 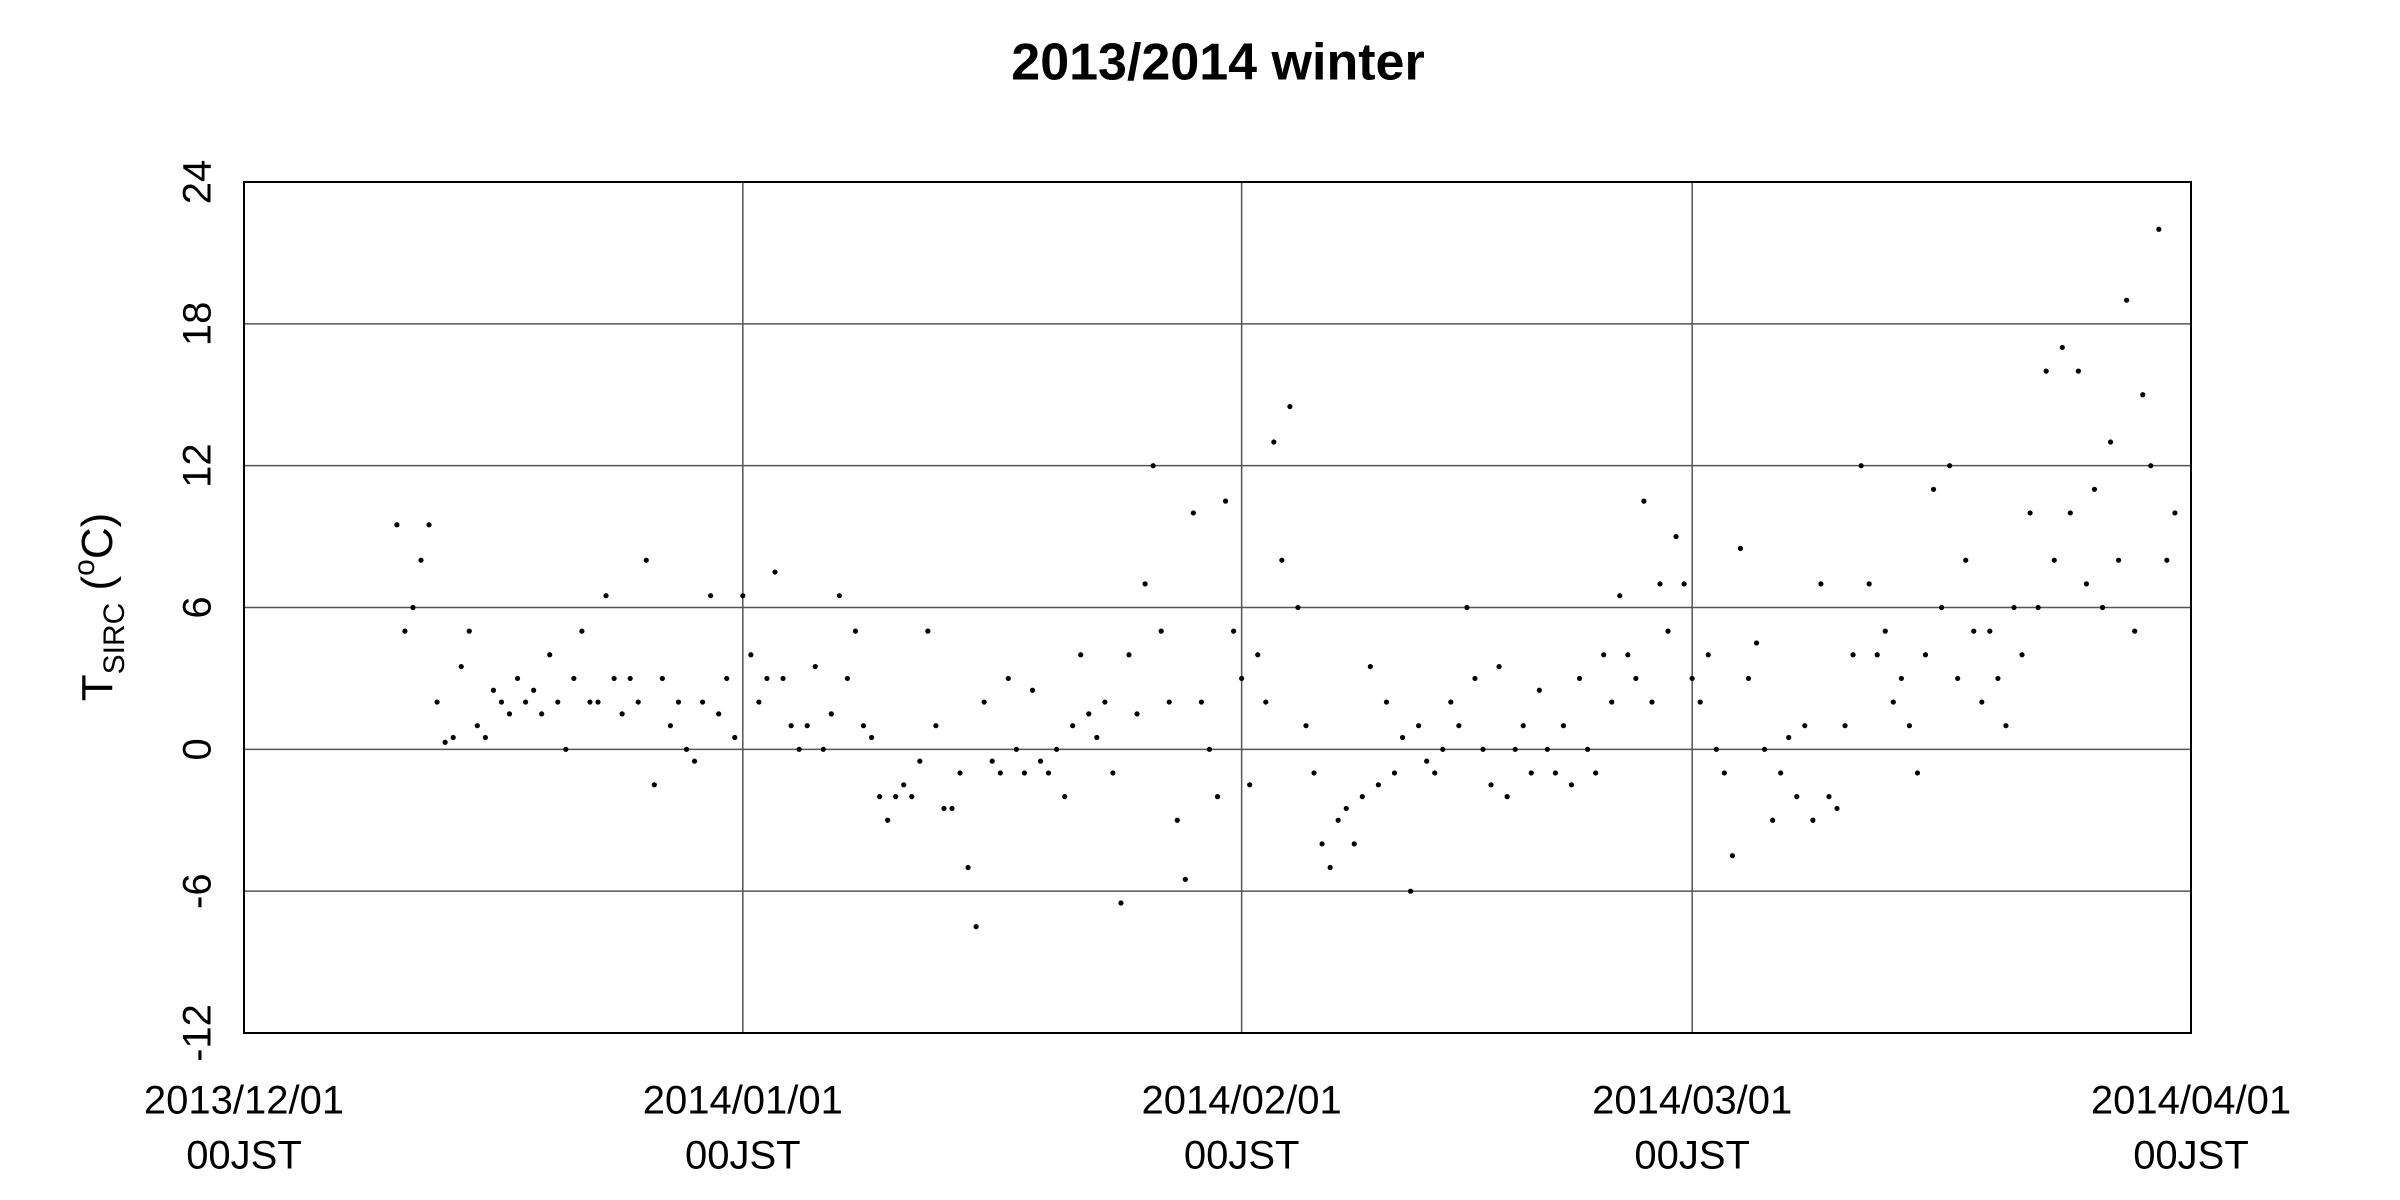 I want to click on y-tick-label: -12, so click(x=198, y=1033).